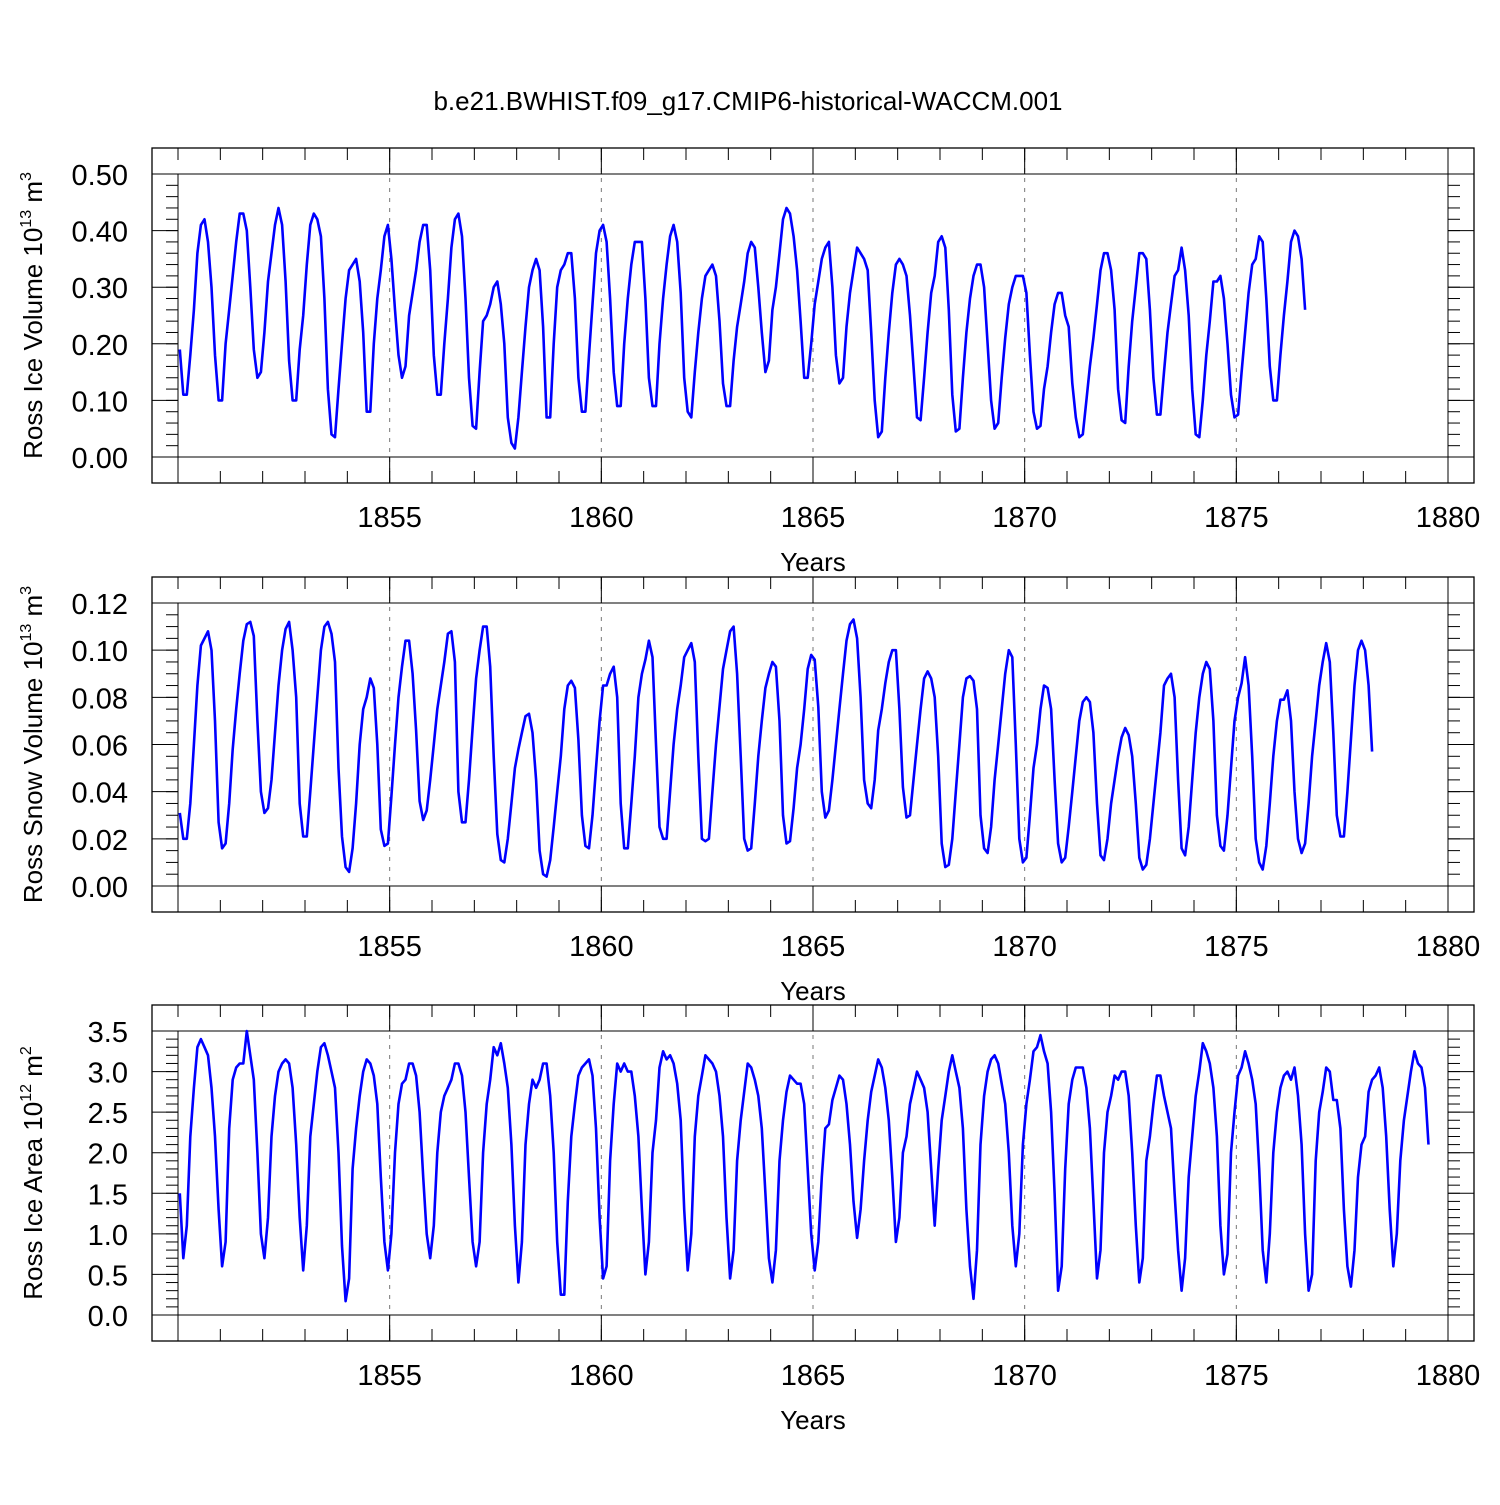 The image size is (1500, 1505). What do you see at coordinates (100, 605) in the screenshot?
I see `y-tick-label: 0.12` at bounding box center [100, 605].